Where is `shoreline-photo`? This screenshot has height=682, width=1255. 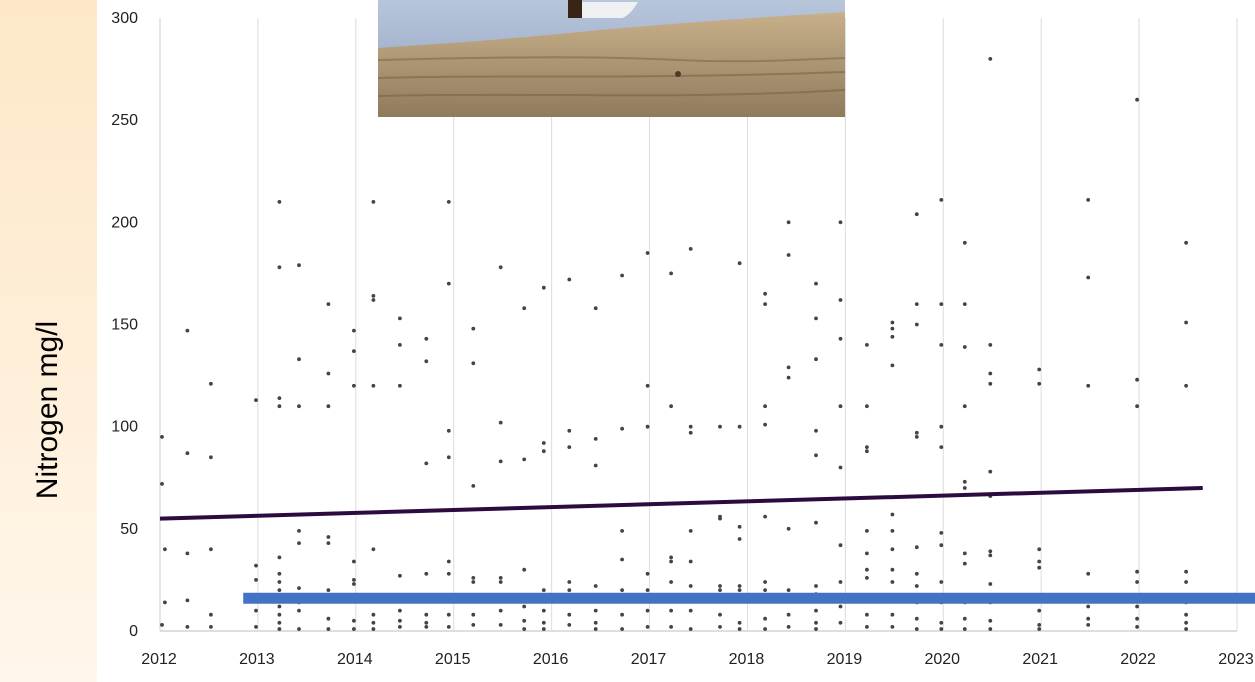 shoreline-photo is located at coordinates (611, 58).